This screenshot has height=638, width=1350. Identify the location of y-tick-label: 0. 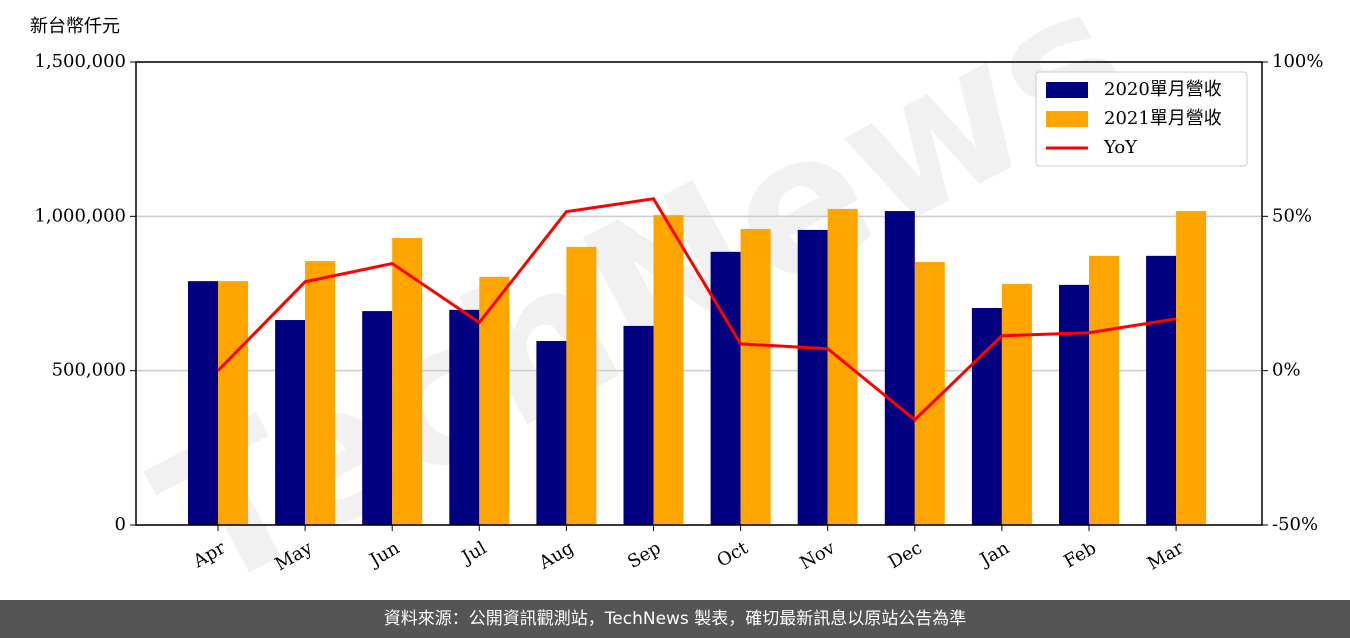
(120, 524).